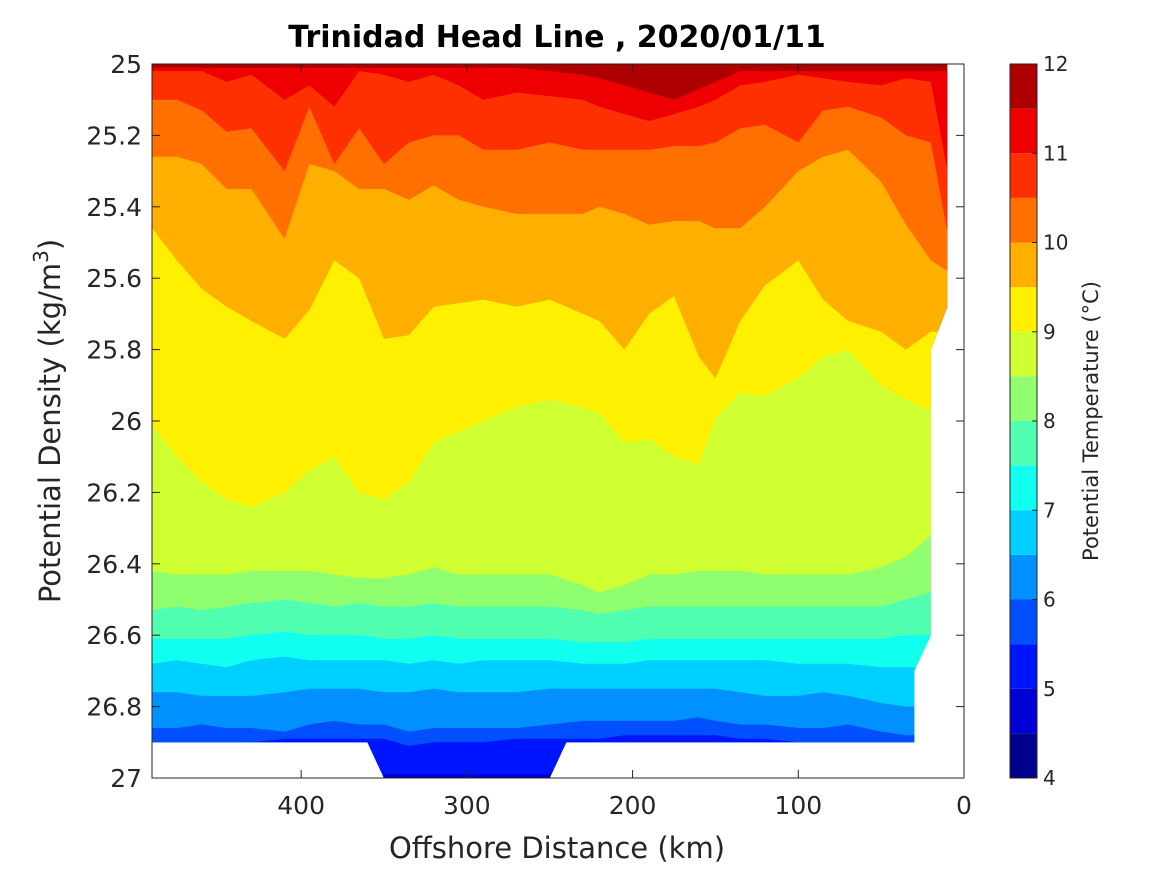 The height and width of the screenshot is (875, 1167). Describe the element at coordinates (550, 756) in the screenshot. I see `contour-band-5.5` at that location.